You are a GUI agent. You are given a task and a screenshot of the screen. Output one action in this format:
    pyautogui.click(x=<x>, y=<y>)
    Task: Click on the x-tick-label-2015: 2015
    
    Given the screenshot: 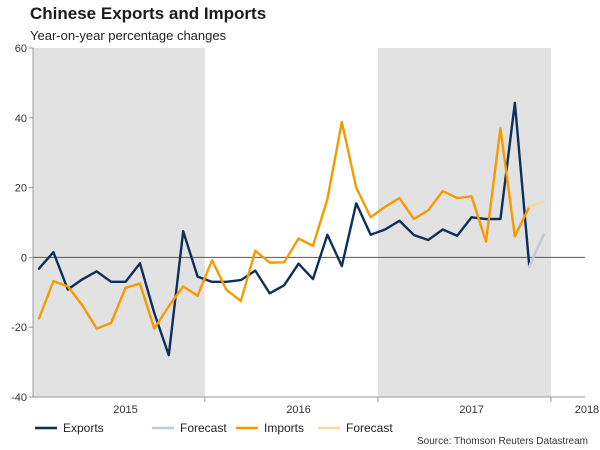 What is the action you would take?
    pyautogui.click(x=125, y=410)
    